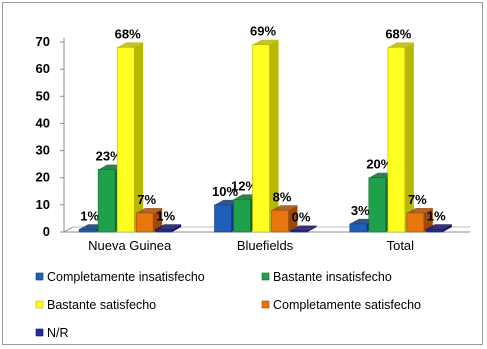 Image resolution: width=487 pixels, height=349 pixels. What do you see at coordinates (360, 210) in the screenshot?
I see `data-label: 3%` at bounding box center [360, 210].